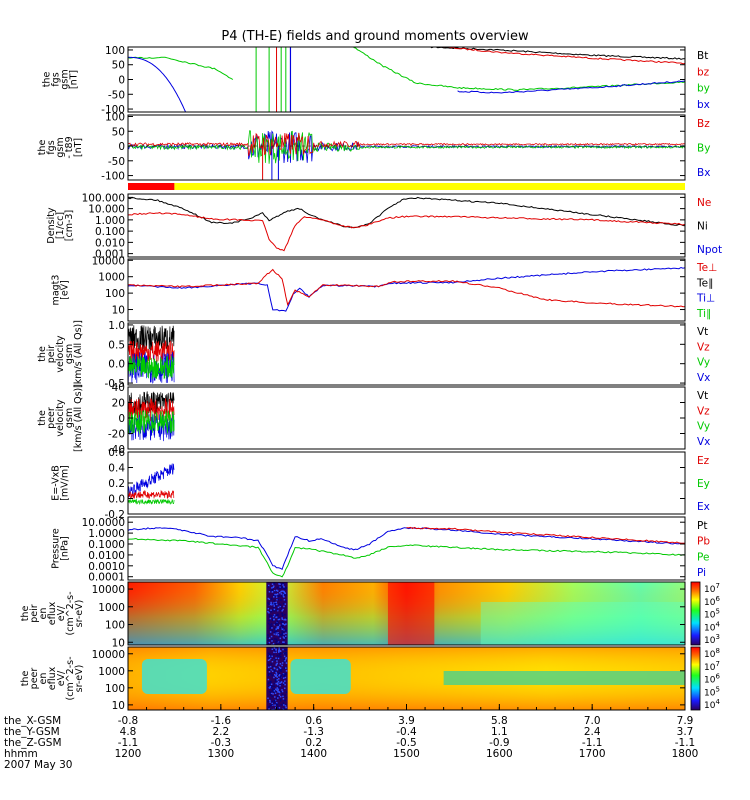  What do you see at coordinates (157, 84) in the screenshot?
I see `series-fgs-bx-drop` at bounding box center [157, 84].